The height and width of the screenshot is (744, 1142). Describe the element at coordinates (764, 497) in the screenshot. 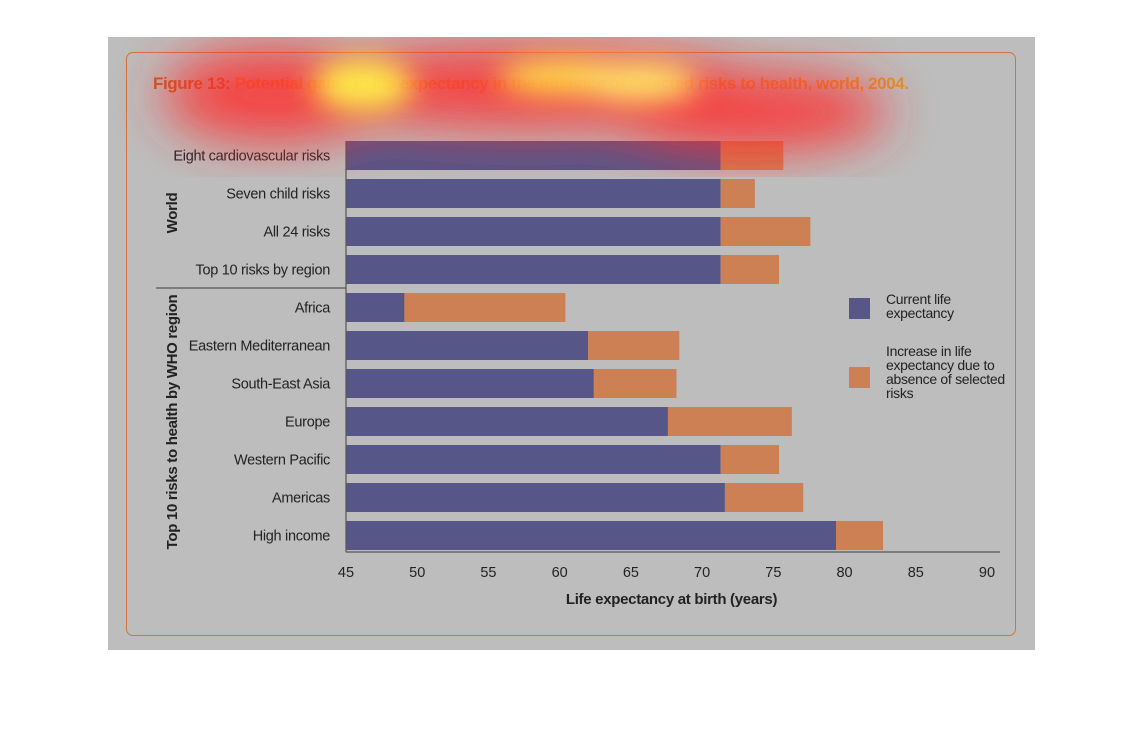

I see `bar-increase-americas` at that location.